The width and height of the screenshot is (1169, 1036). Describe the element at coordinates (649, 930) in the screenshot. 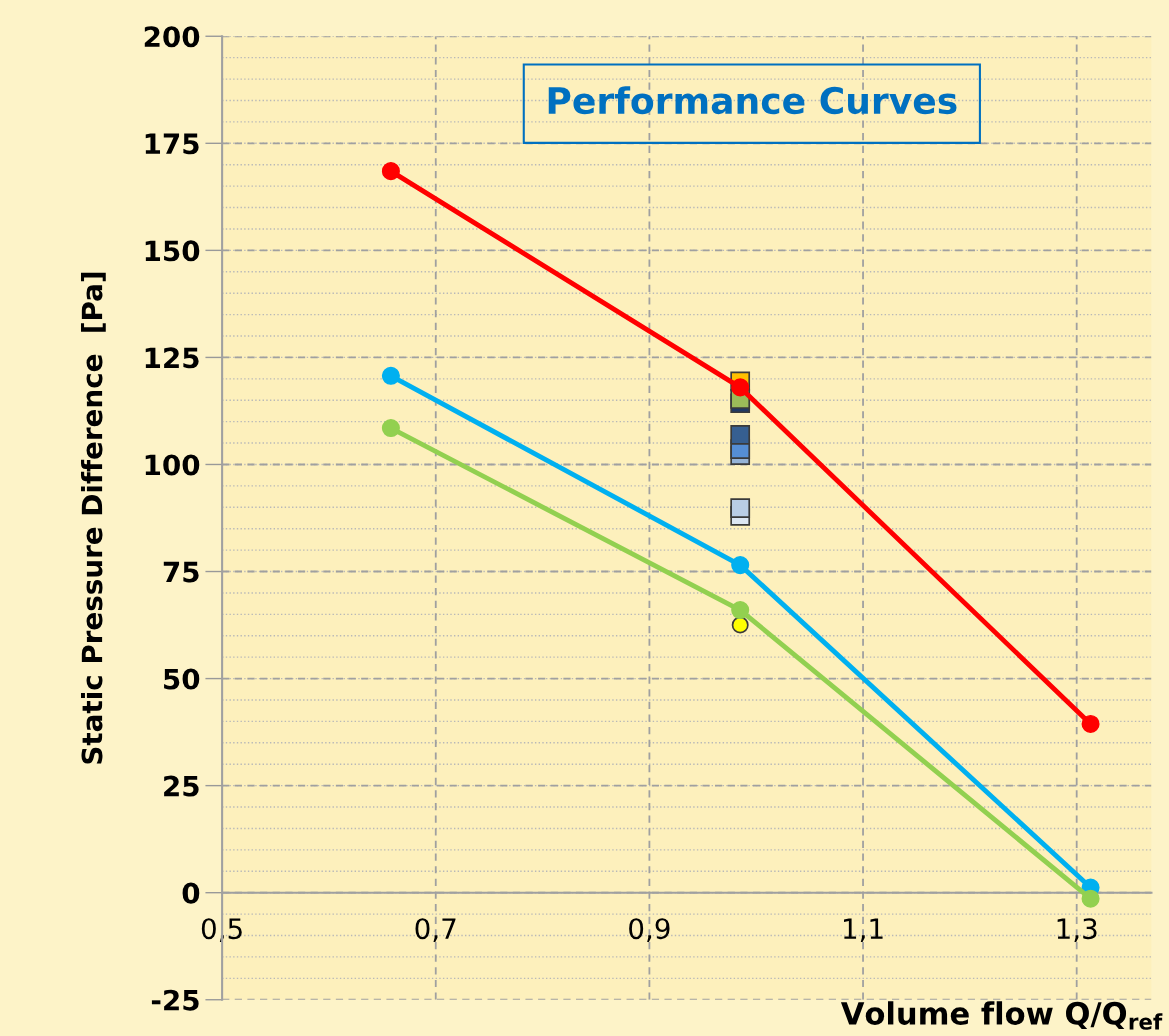

I see `x-tick-label: 0,9` at that location.